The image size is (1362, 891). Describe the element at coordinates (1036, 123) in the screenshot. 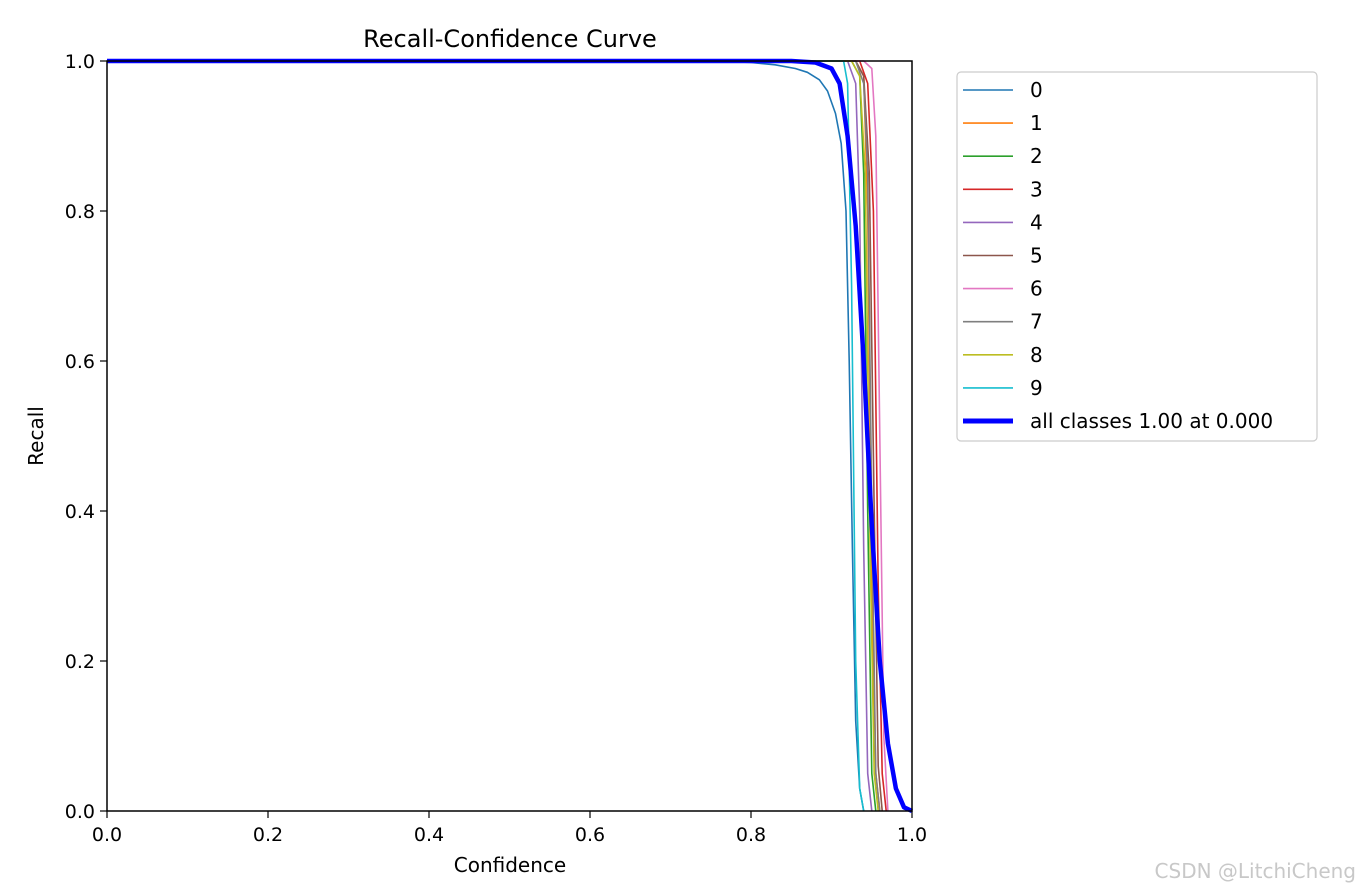

I see `legend-label-1: 1` at that location.